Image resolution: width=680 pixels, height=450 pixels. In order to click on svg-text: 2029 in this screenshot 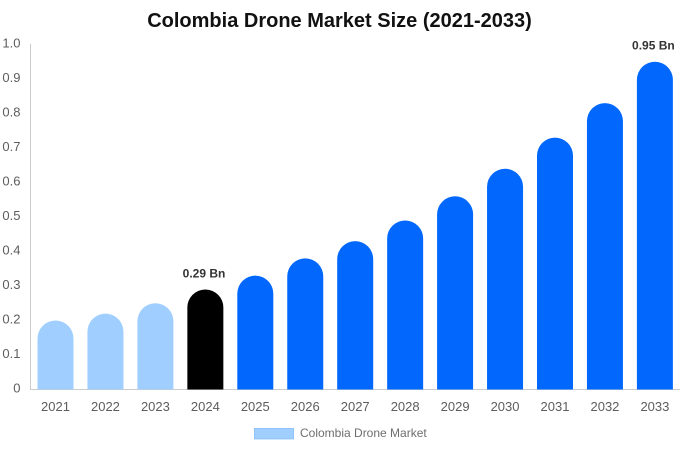, I will do `click(455, 406)`.